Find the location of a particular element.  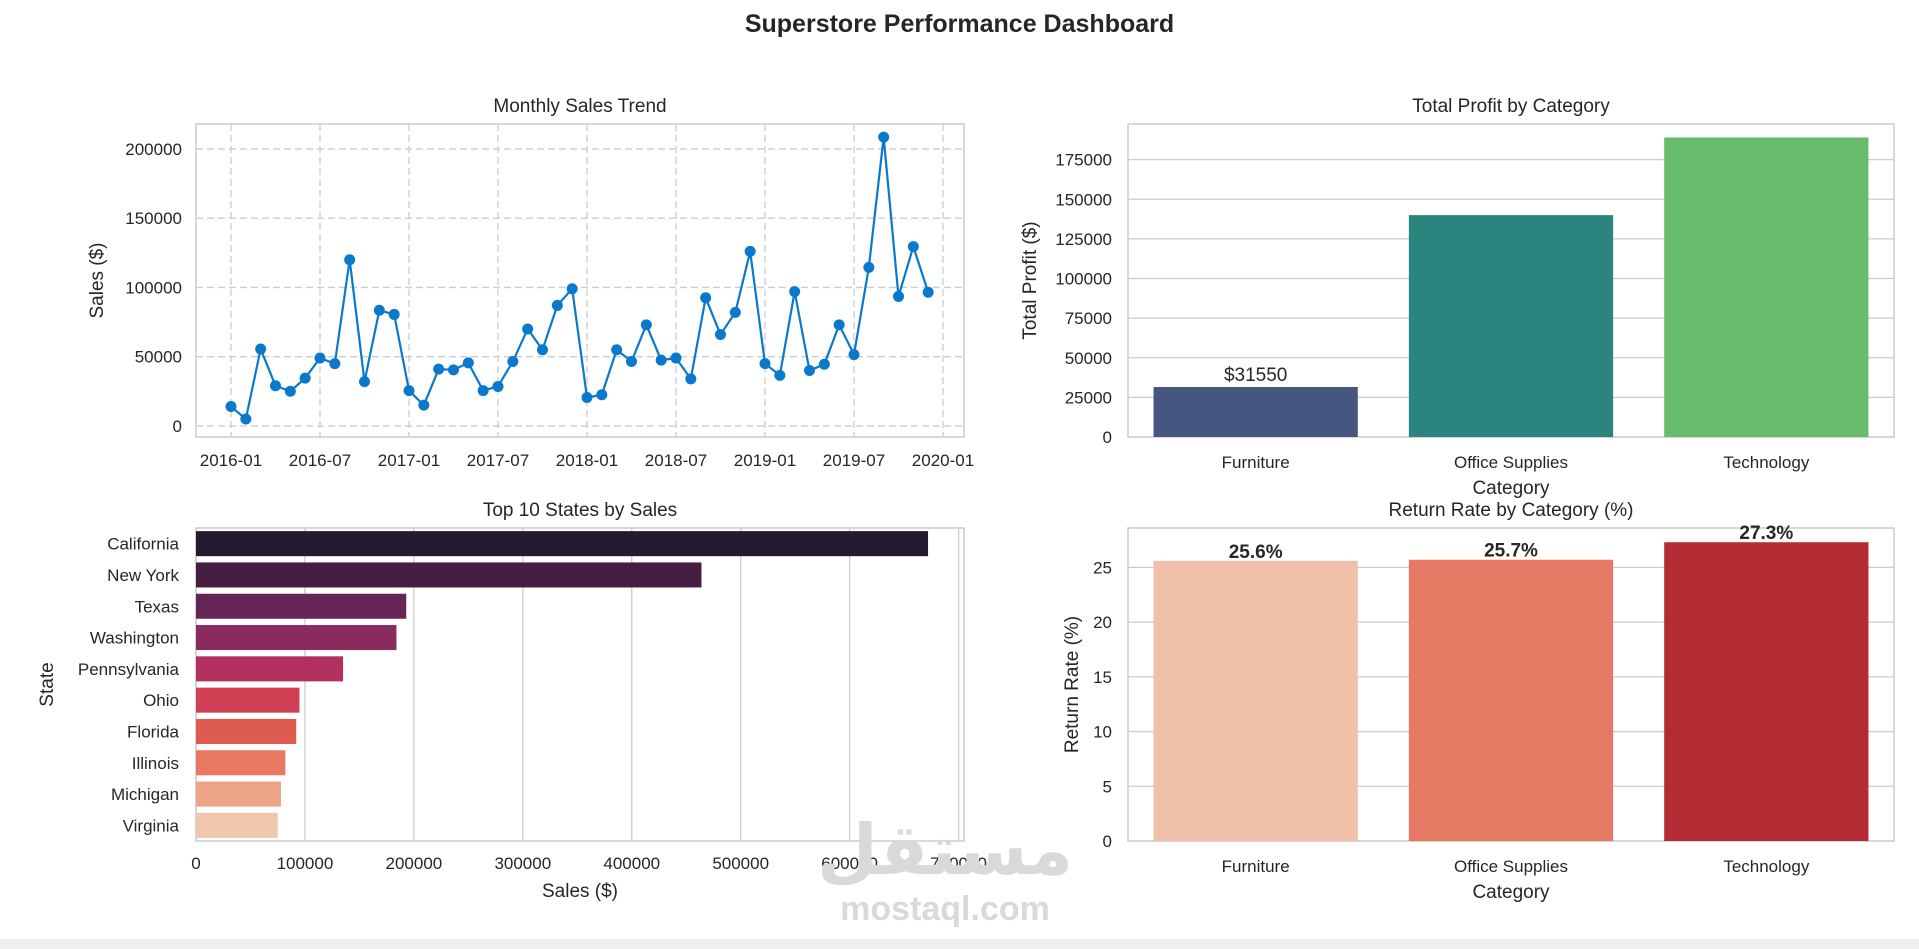

sales-trend-xtick: 2019-01 is located at coordinates (765, 460).